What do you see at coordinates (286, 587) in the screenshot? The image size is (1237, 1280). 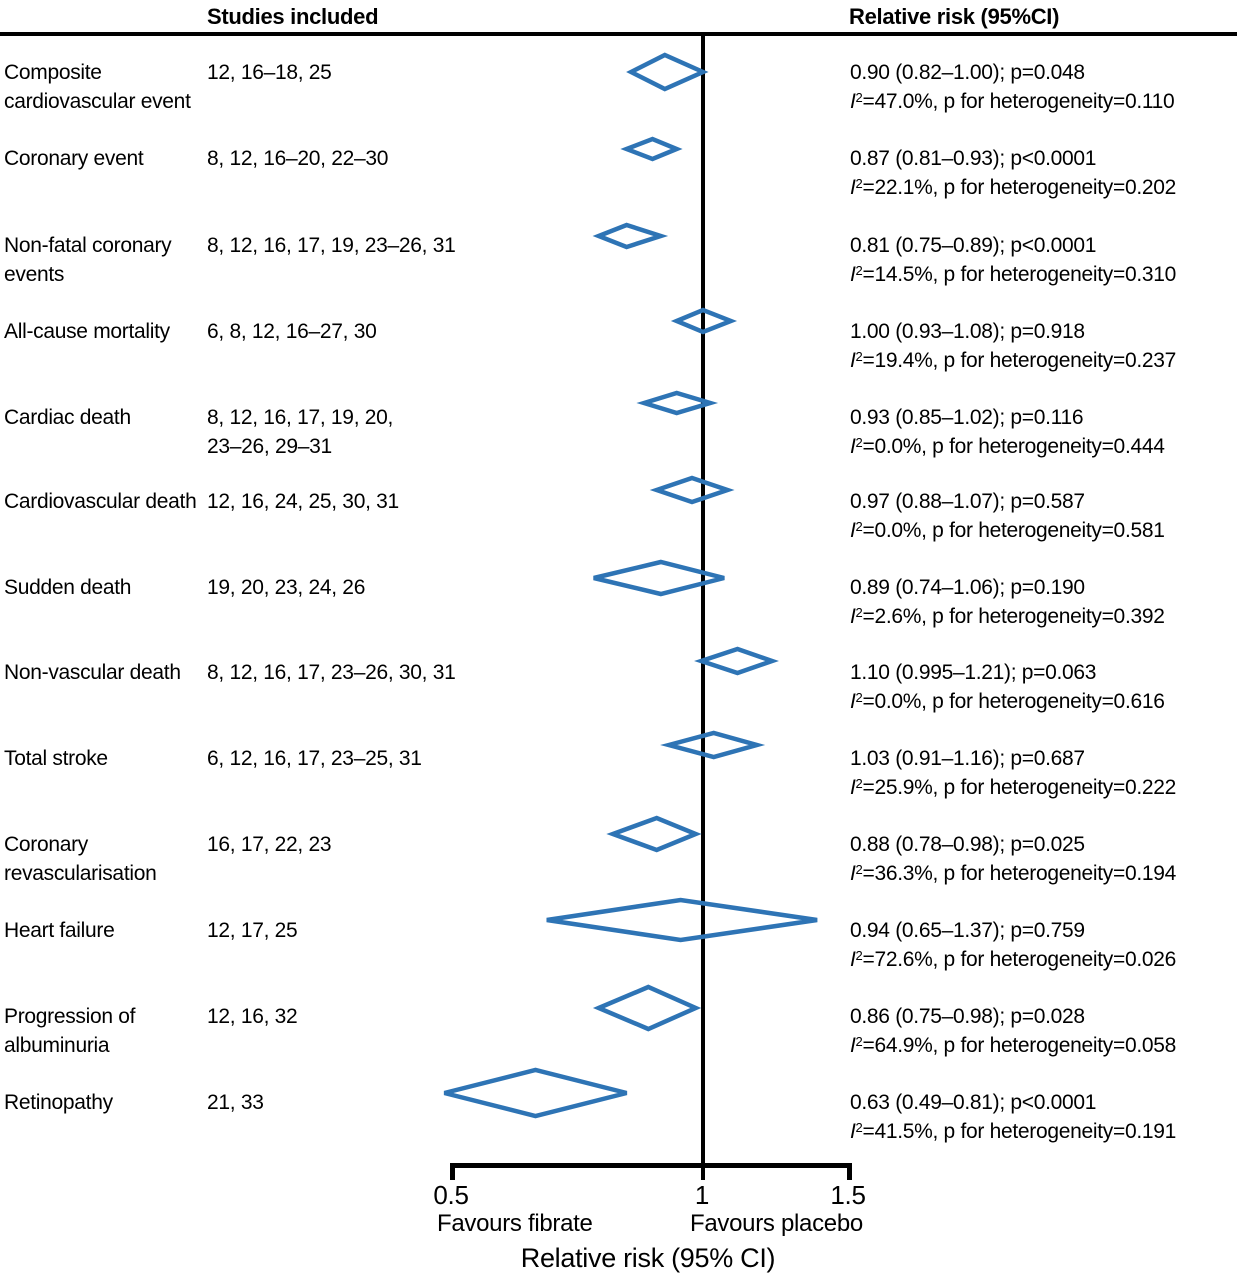 I see `studies-included-list: 19, 20, 23, 24, 26` at bounding box center [286, 587].